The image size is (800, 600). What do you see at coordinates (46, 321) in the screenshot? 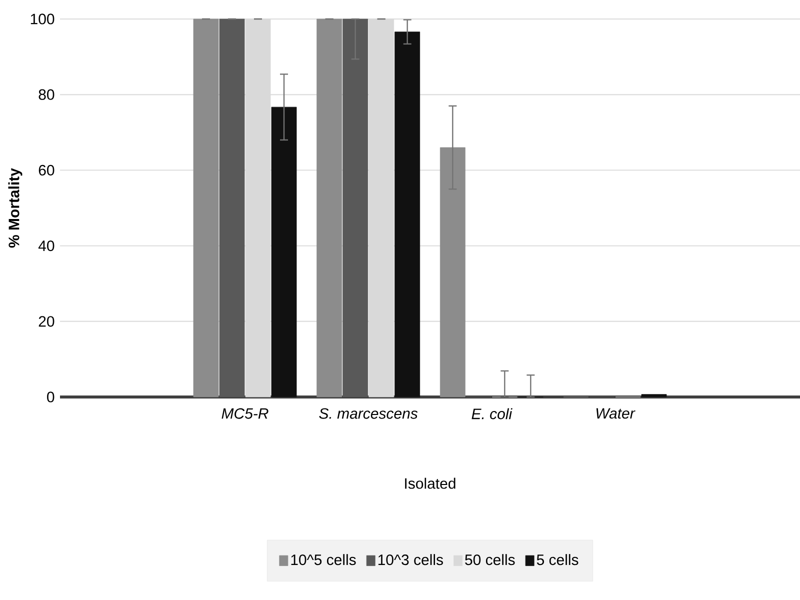
I see `y-tick-label: 20` at bounding box center [46, 321].